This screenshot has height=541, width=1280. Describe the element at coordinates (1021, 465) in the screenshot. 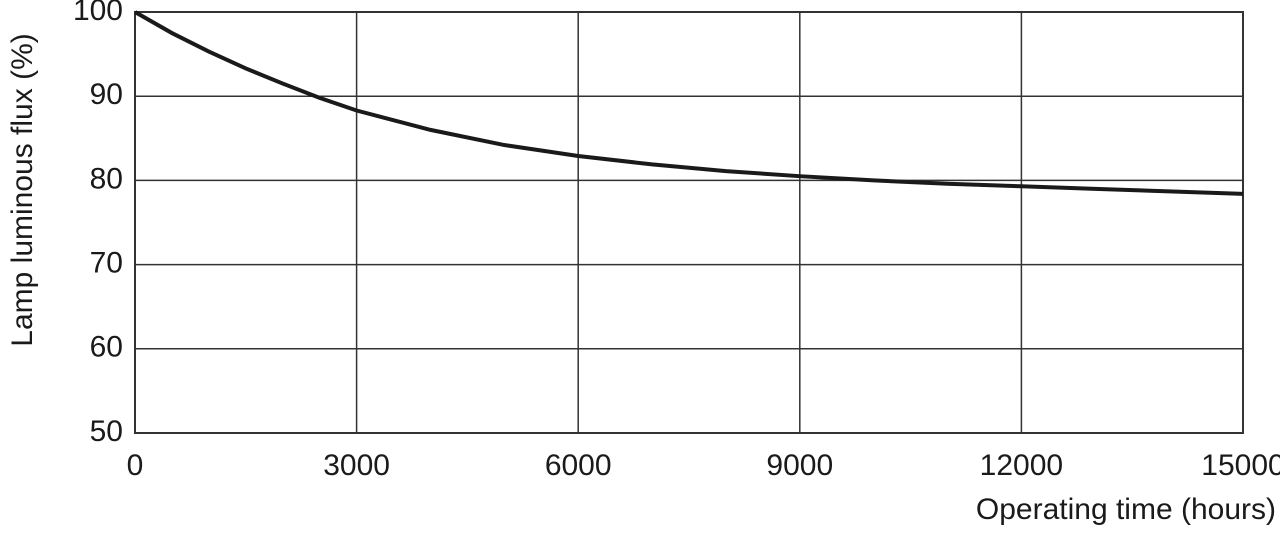

I see `x-tick-label: 12000` at that location.